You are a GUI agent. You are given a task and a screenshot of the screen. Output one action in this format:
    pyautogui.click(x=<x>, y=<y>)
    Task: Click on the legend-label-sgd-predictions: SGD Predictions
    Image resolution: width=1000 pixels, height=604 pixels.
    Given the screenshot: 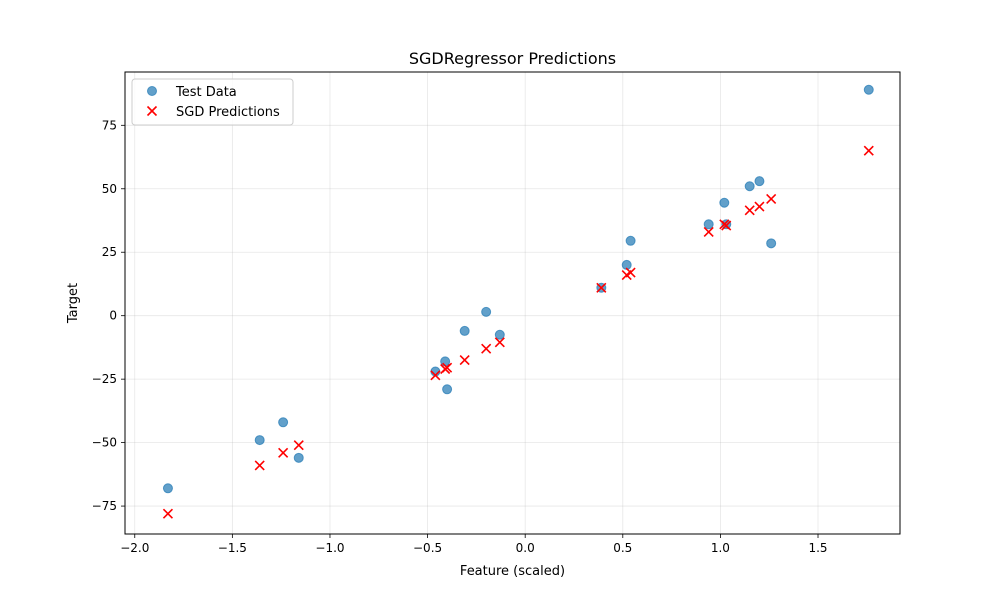 What is the action you would take?
    pyautogui.click(x=228, y=112)
    